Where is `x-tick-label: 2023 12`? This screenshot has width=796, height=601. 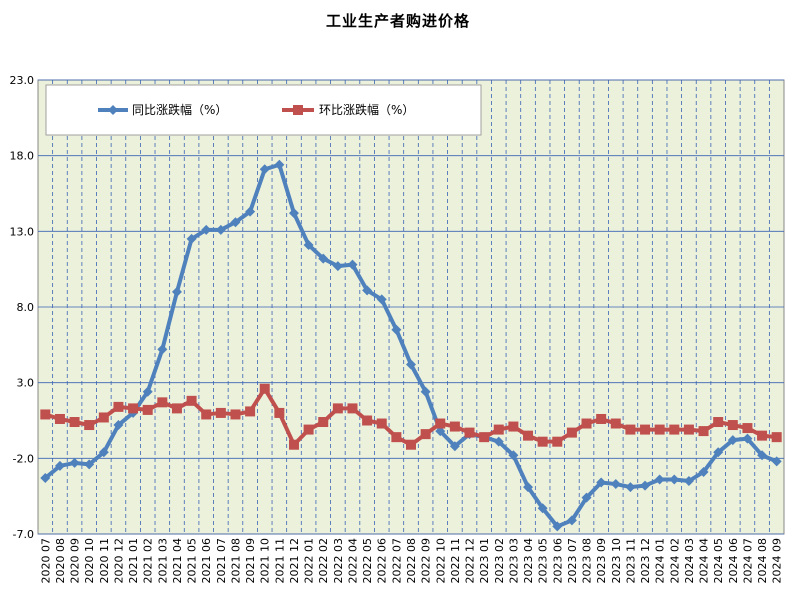 x-tick-label: 2023 12 is located at coordinates (645, 561).